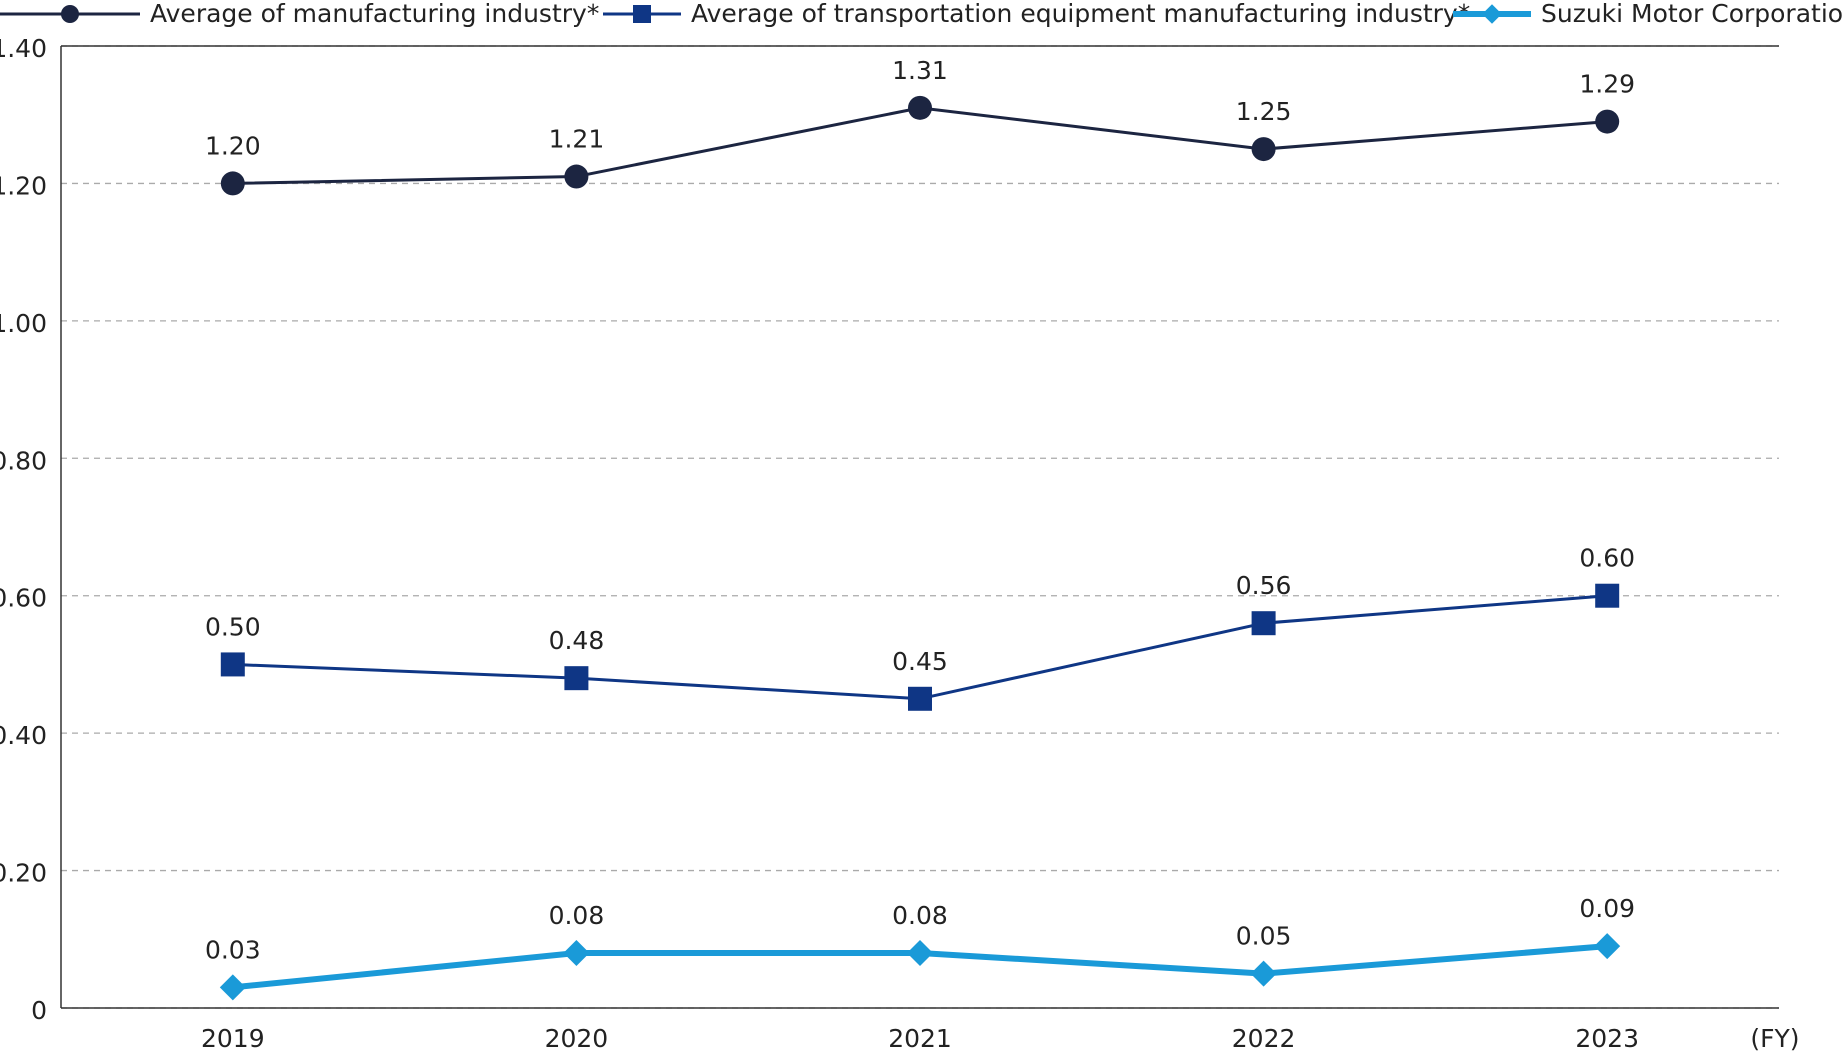 The height and width of the screenshot is (1052, 1842). I want to click on data-label: 1.25, so click(1264, 111).